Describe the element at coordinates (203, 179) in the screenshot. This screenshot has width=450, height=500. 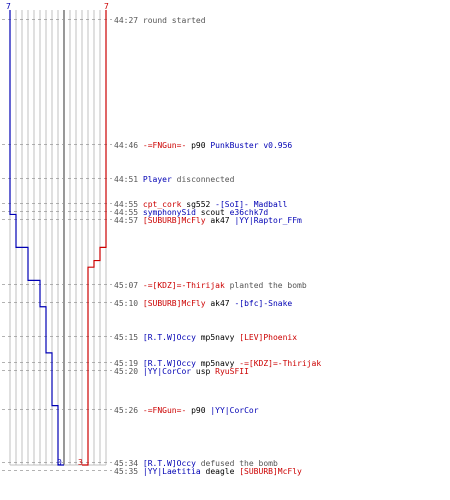
I see `event-text: disconnected` at that location.